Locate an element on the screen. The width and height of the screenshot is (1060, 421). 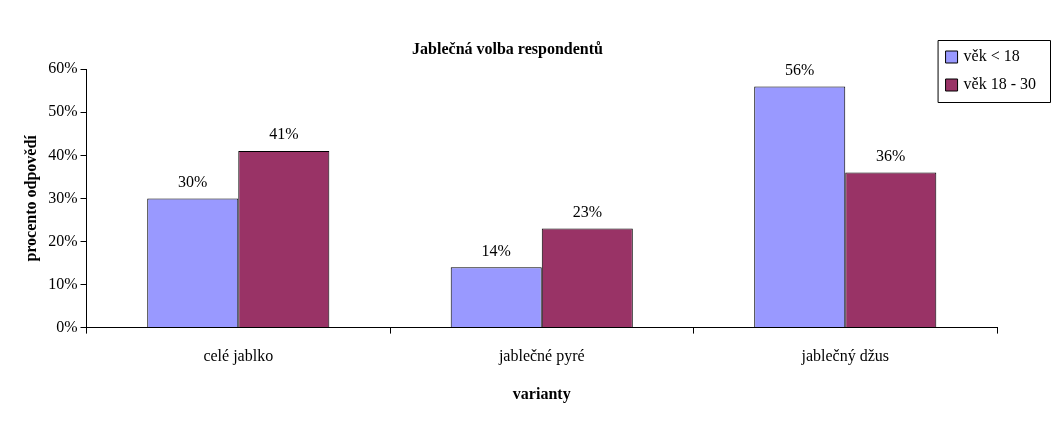
y-tick-label: 20% is located at coordinates (63, 240).